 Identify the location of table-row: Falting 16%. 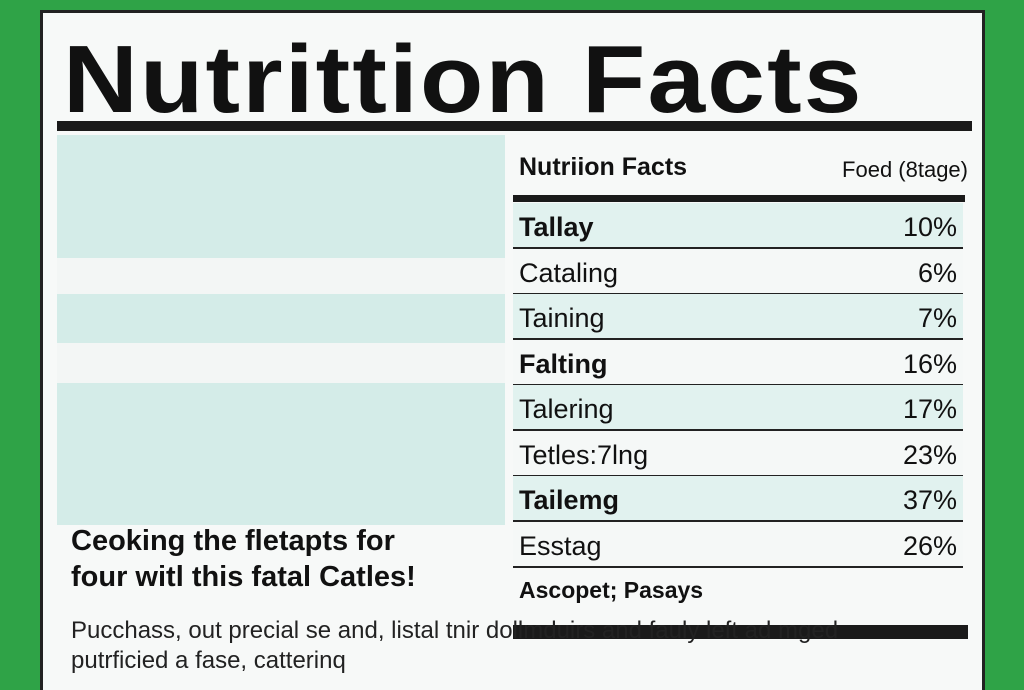
(738, 362).